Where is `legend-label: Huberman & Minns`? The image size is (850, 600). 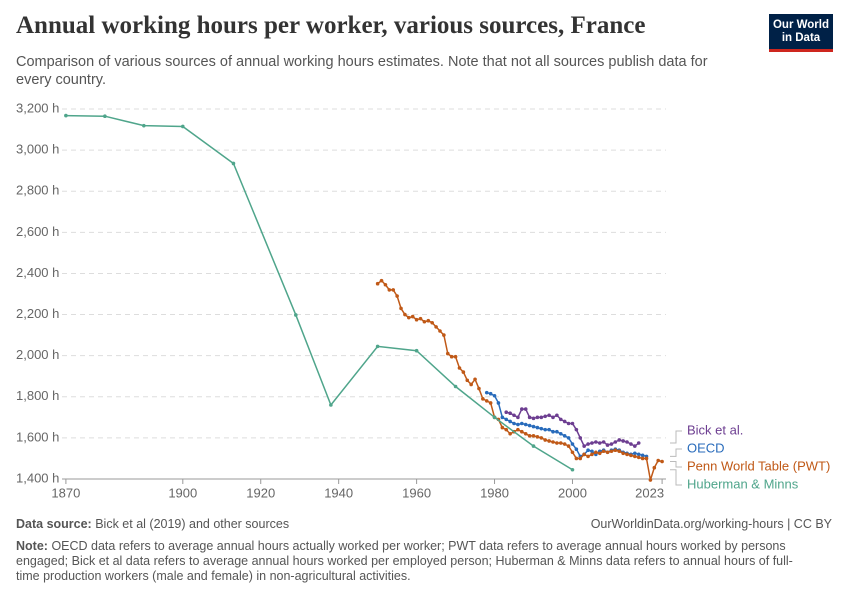
legend-label: Huberman & Minns is located at coordinates (743, 483).